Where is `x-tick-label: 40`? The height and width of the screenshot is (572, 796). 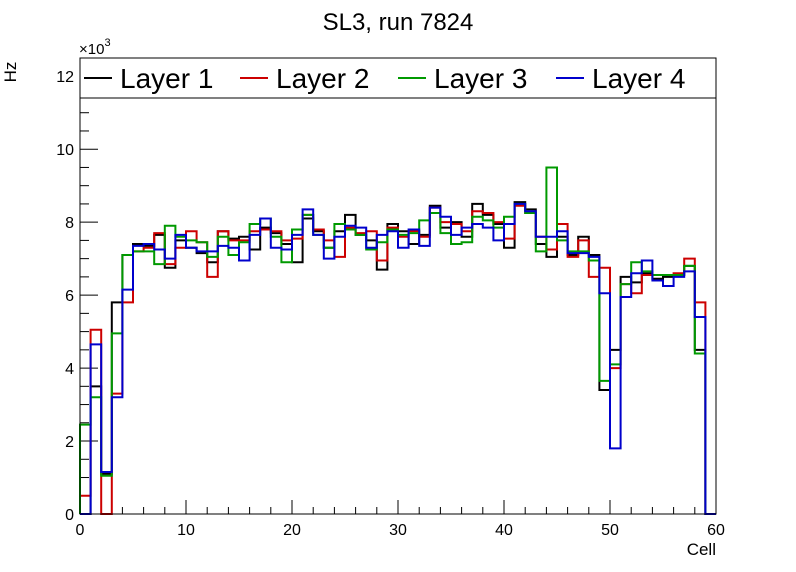
x-tick-label: 40 is located at coordinates (504, 530).